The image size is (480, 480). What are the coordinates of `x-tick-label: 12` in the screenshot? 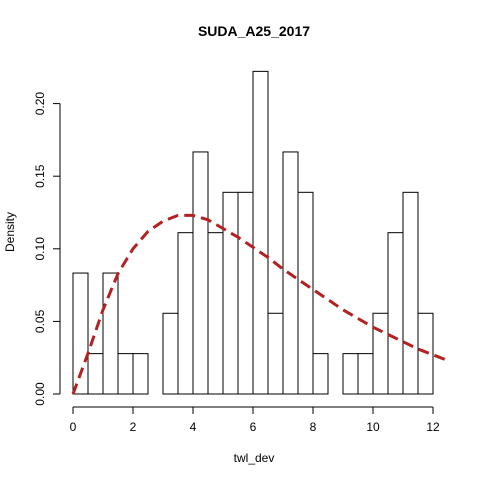 It's located at (433, 427).